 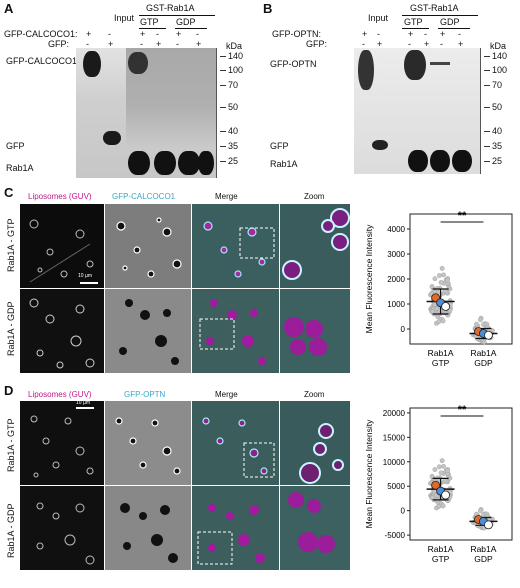 I want to click on gel-image-b, so click(x=417, y=111).